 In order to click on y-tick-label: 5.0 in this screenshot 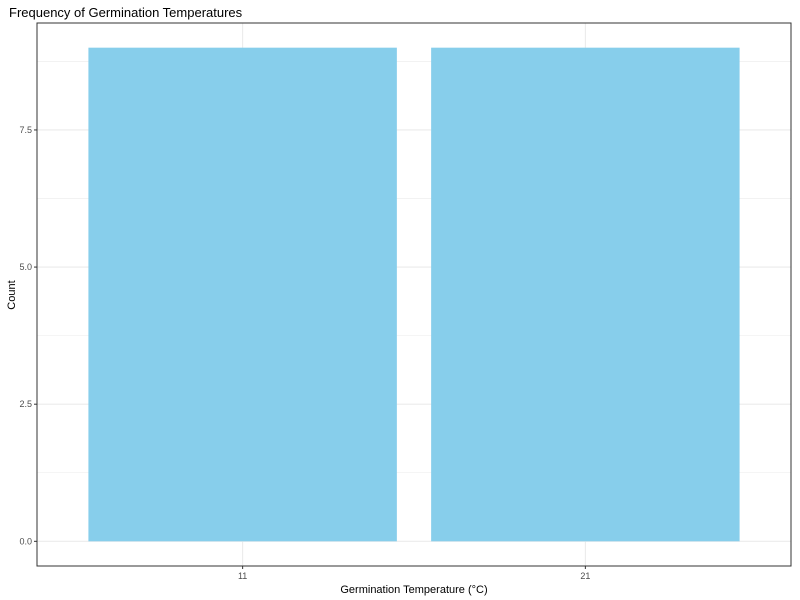, I will do `click(25, 267)`.